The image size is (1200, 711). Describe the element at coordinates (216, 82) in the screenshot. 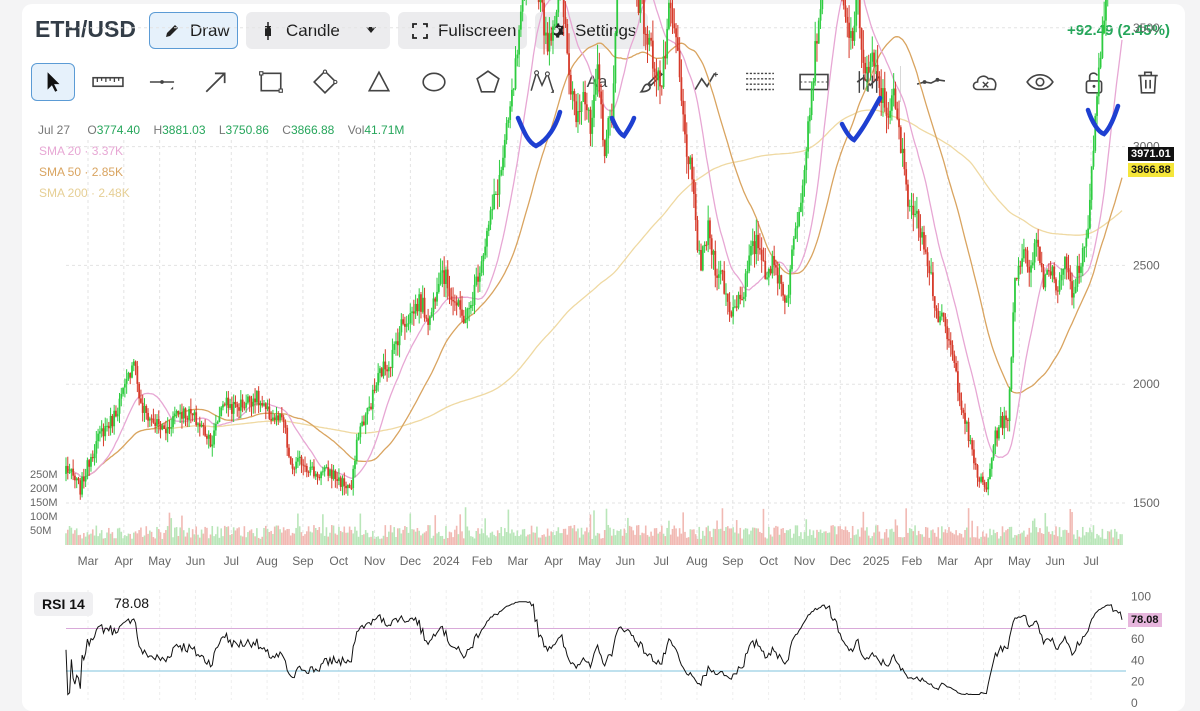

I see `arrow-tool` at that location.